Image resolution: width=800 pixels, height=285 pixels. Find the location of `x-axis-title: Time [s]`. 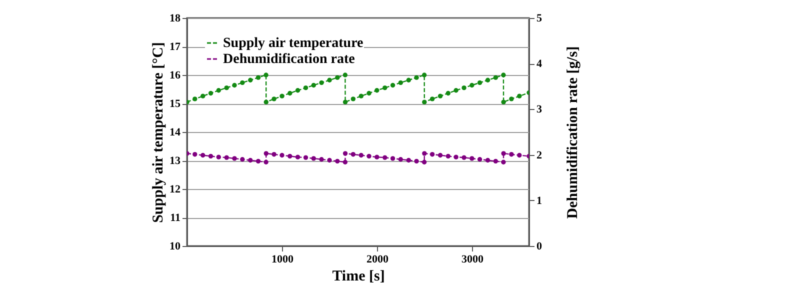

x-axis-title: Time [s] is located at coordinates (358, 276).